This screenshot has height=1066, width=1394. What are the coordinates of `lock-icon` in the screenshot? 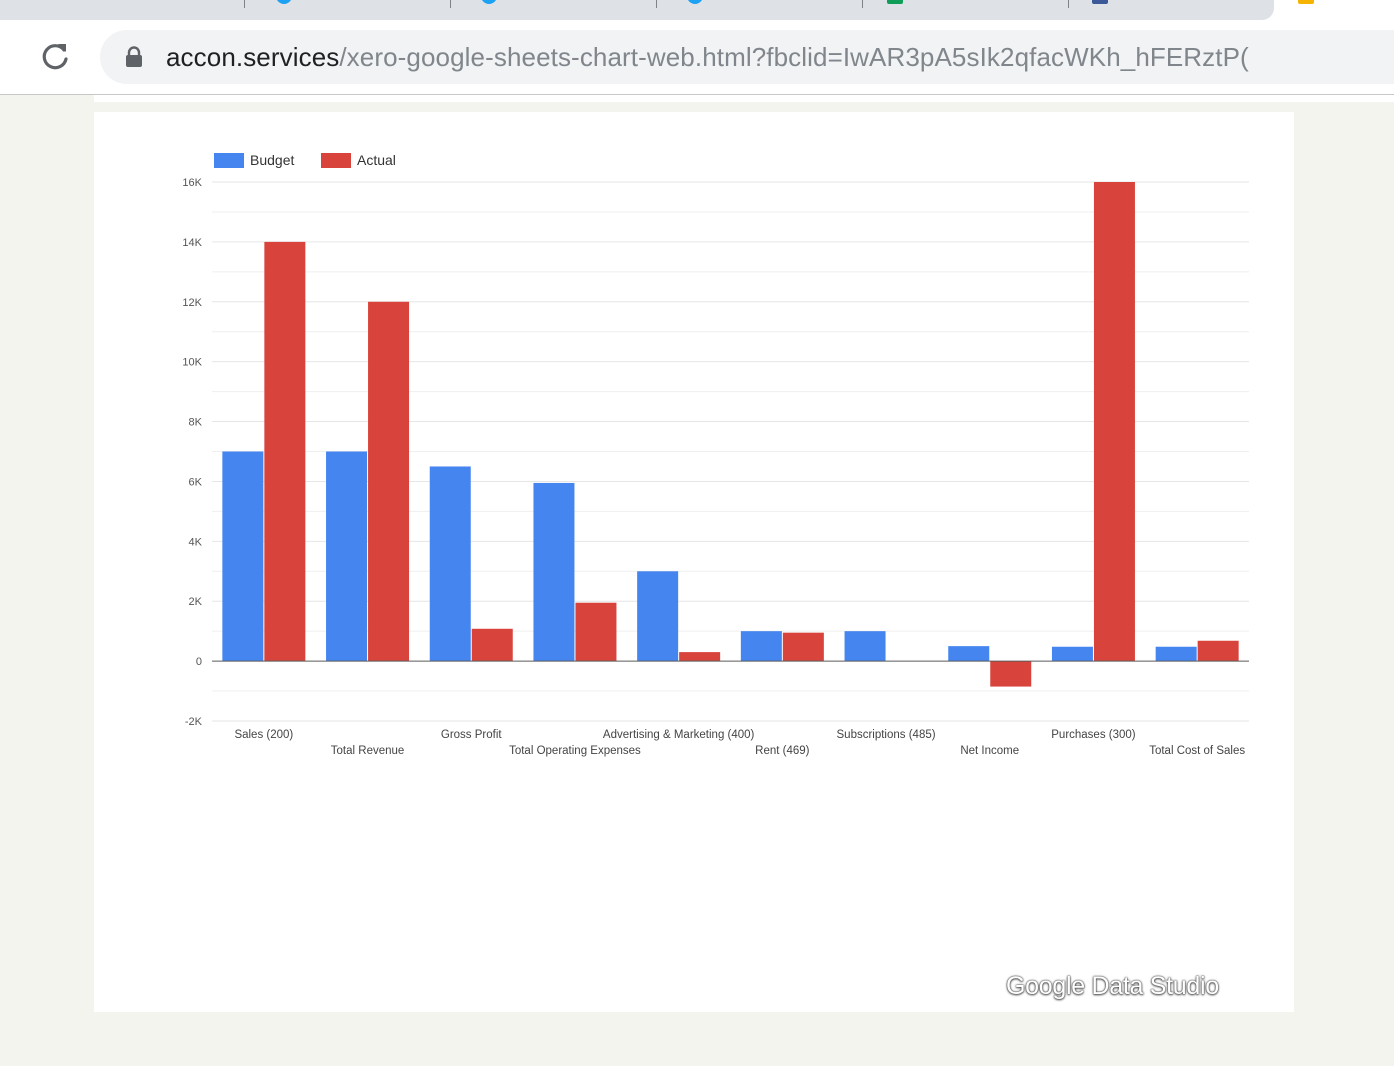 It's located at (134, 57).